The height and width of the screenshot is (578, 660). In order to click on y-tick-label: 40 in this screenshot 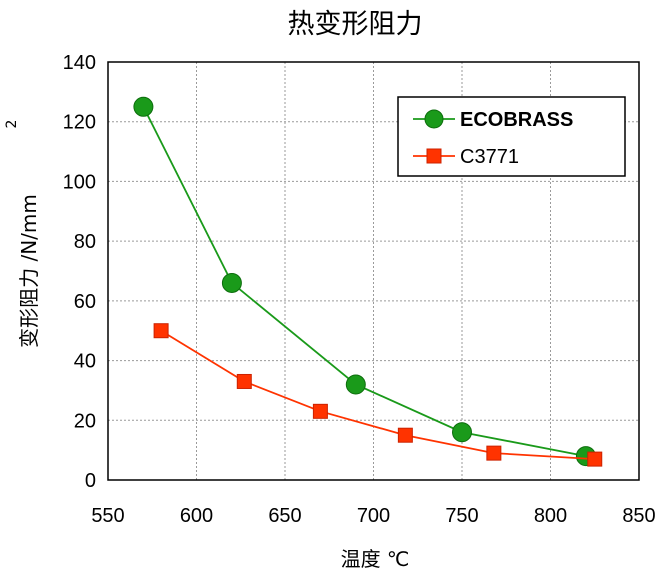, I will do `click(85, 362)`.